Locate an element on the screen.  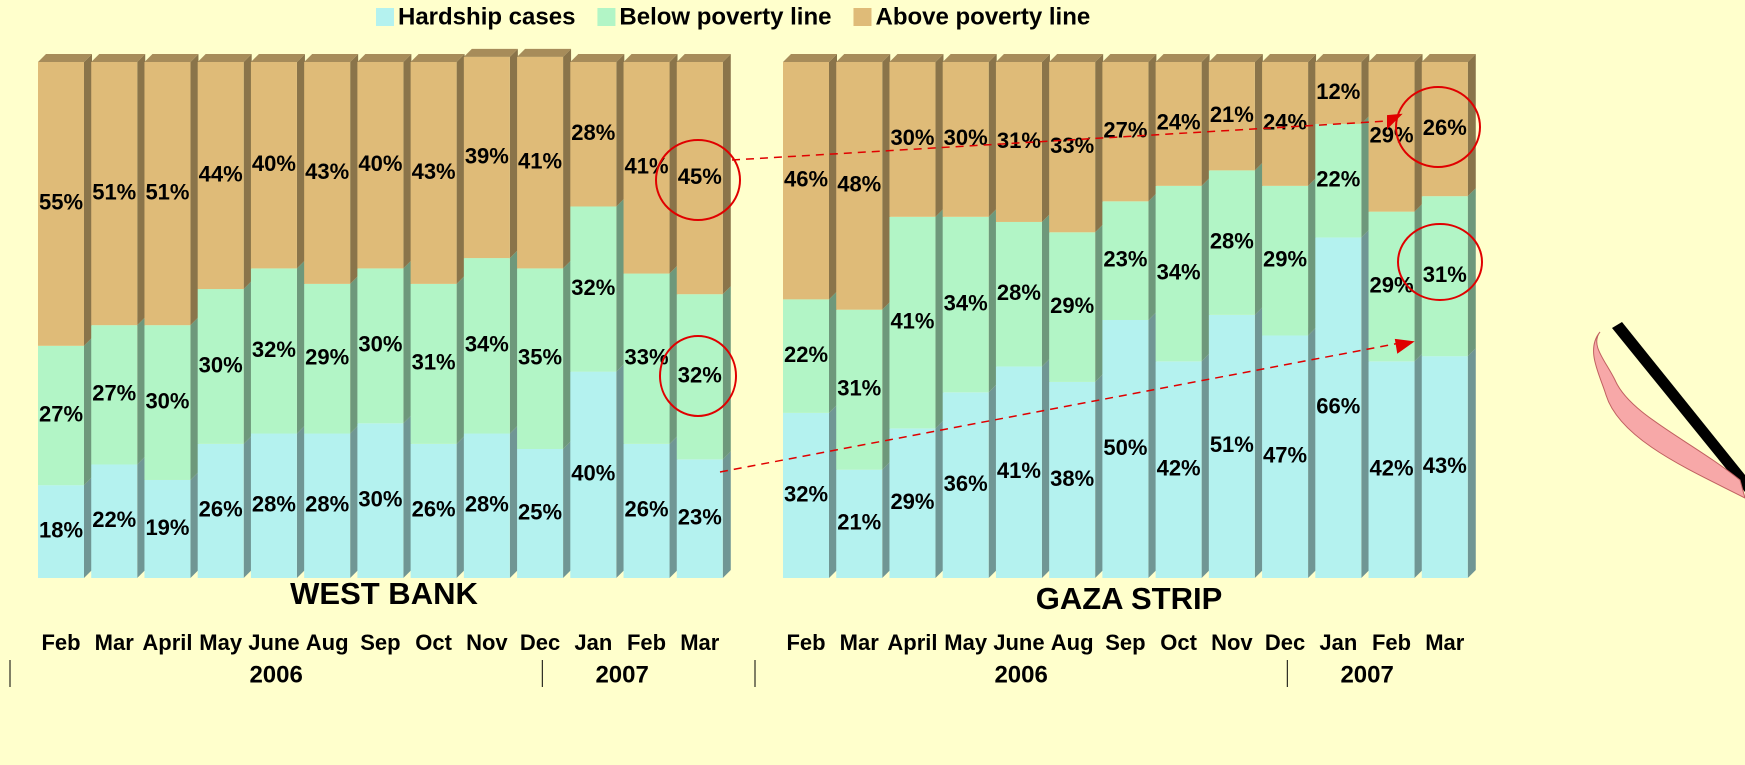
data-label: 23% is located at coordinates (700, 516).